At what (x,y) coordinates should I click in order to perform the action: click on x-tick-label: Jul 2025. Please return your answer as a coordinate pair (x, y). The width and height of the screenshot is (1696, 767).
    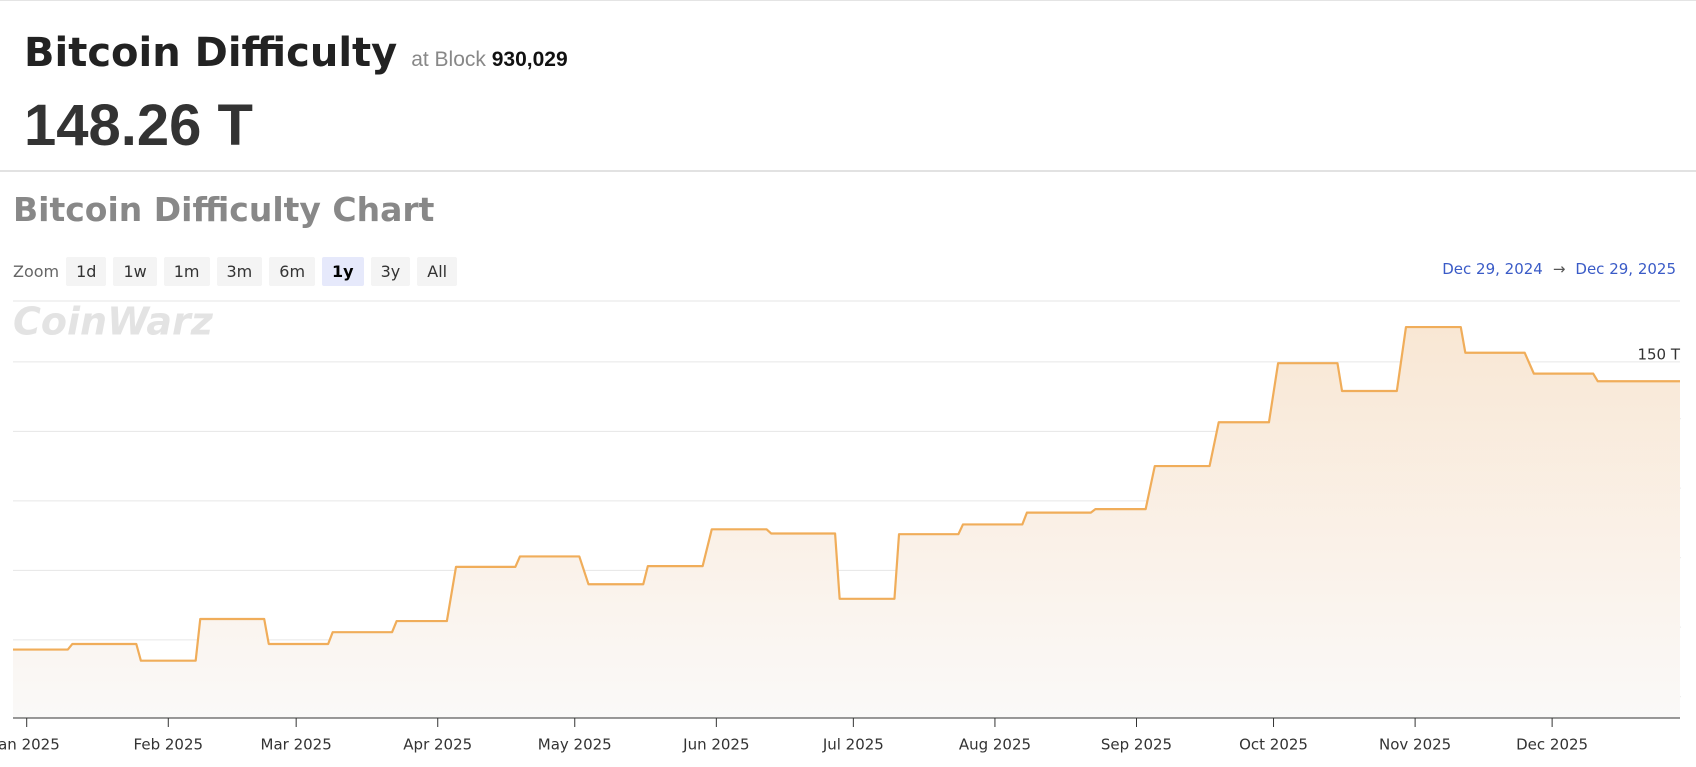
    Looking at the image, I should click on (853, 745).